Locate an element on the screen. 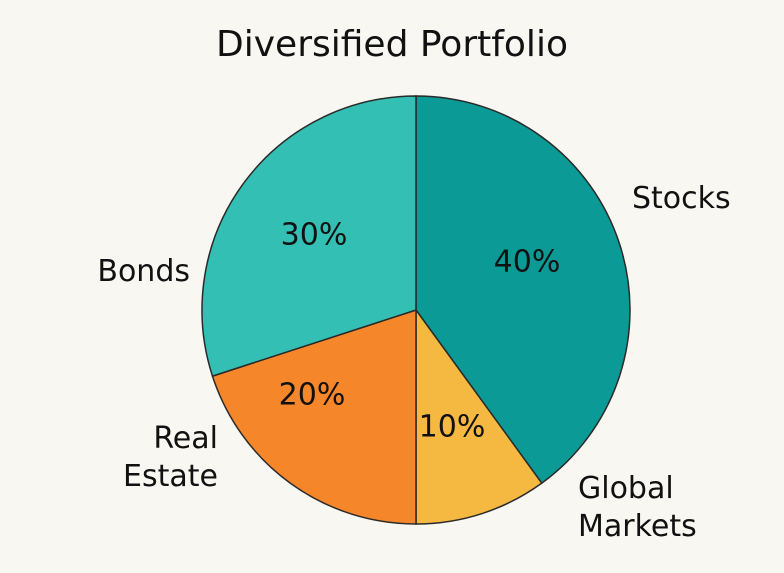 This screenshot has height=573, width=784. chart-title: Diversified Portfolio is located at coordinates (392, 44).